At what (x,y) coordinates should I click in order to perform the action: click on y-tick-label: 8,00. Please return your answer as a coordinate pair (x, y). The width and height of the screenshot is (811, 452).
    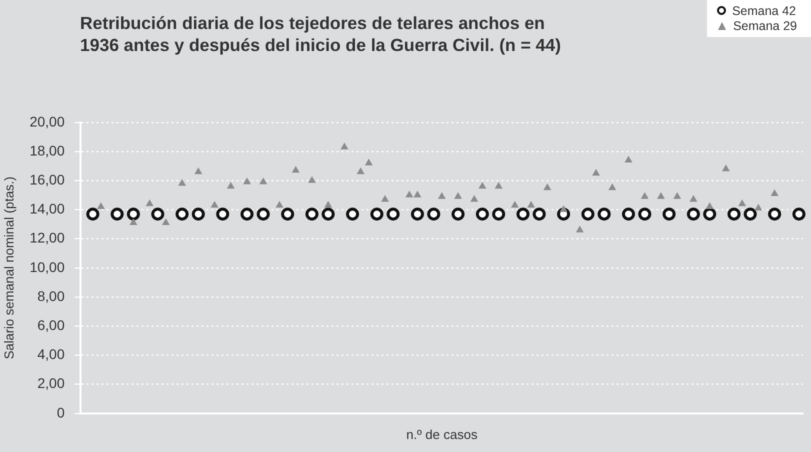
    Looking at the image, I should click on (51, 296).